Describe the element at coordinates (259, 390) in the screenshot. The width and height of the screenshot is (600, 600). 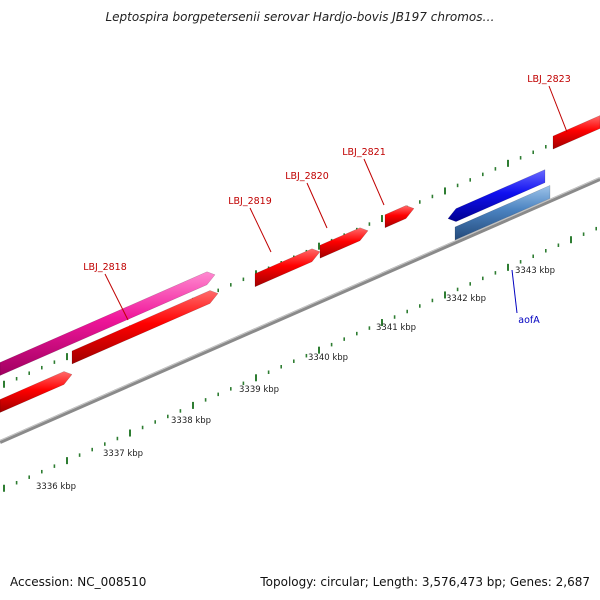
I see `axis-tick-label: 3339 kbp` at that location.